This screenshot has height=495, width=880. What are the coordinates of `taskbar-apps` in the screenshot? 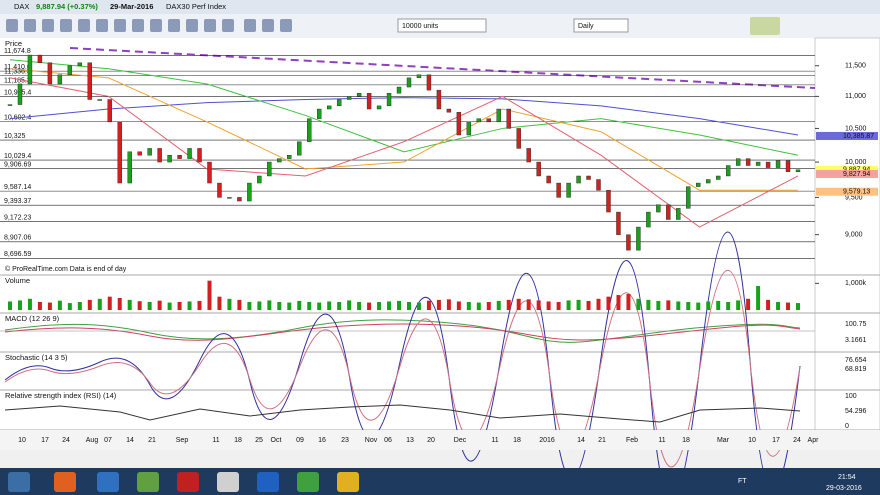 It's located at (183, 482).